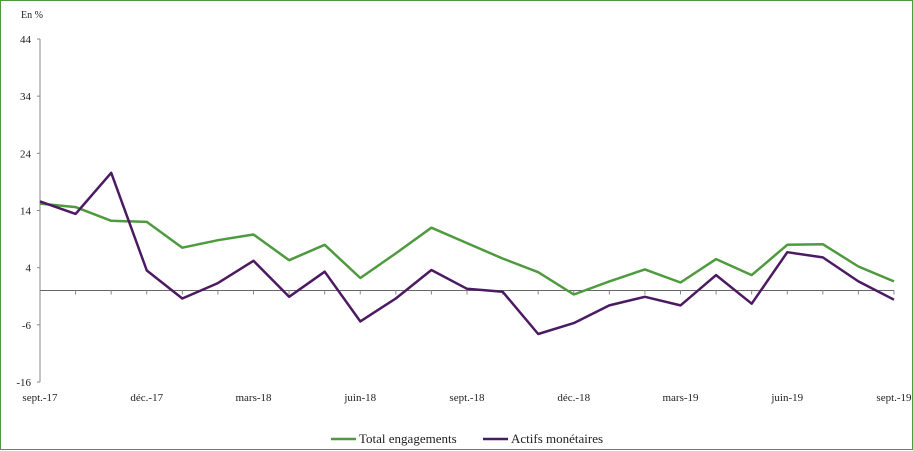 The image size is (913, 451). Describe the element at coordinates (467, 398) in the screenshot. I see `x-tick-label: sept.-18` at that location.